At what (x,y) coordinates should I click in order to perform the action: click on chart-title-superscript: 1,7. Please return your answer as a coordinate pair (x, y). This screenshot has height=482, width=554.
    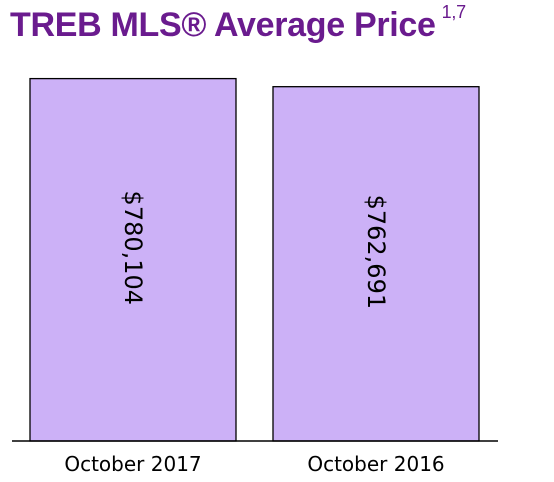
    Looking at the image, I should click on (453, 11).